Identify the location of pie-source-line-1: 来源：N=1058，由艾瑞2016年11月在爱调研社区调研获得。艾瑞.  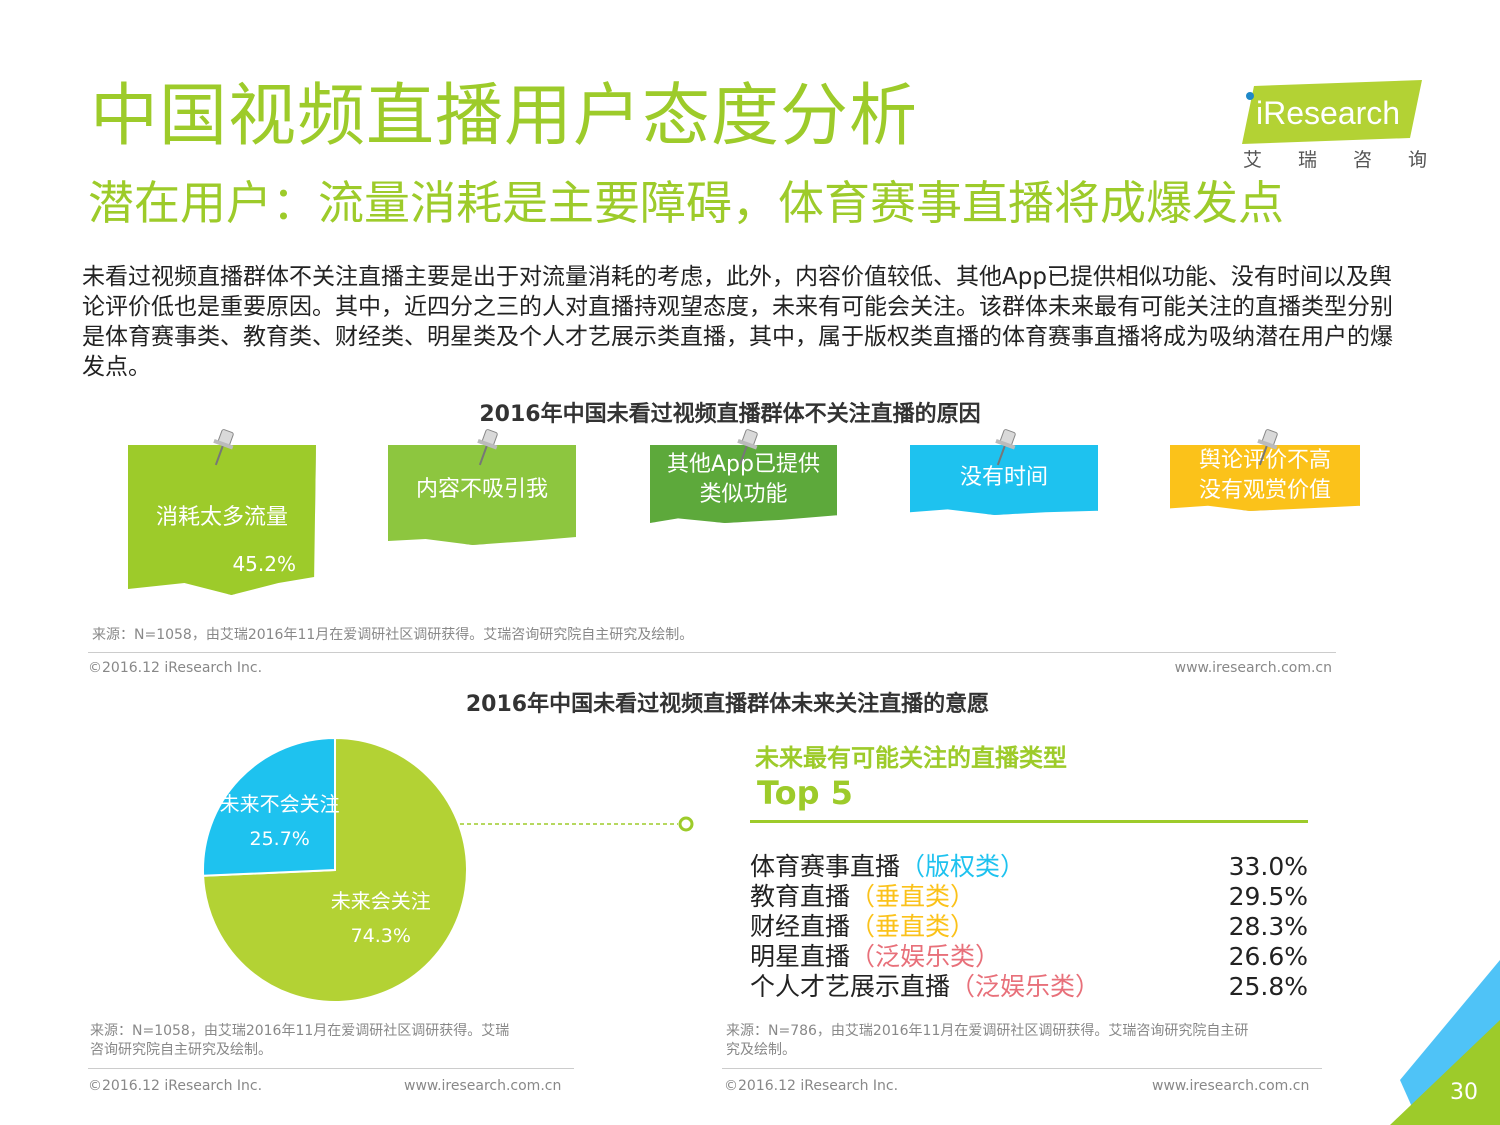
(300, 1031).